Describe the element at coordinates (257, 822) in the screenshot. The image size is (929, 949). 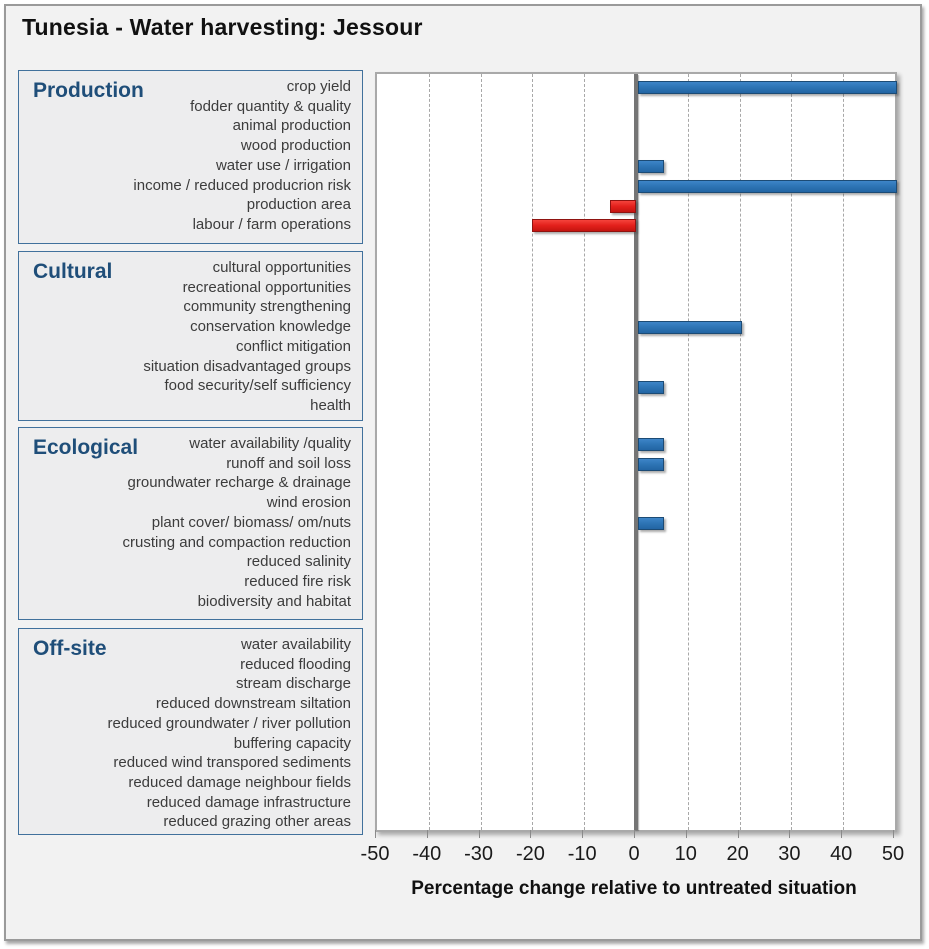
I see `item-label: reduced grazing other areas` at that location.